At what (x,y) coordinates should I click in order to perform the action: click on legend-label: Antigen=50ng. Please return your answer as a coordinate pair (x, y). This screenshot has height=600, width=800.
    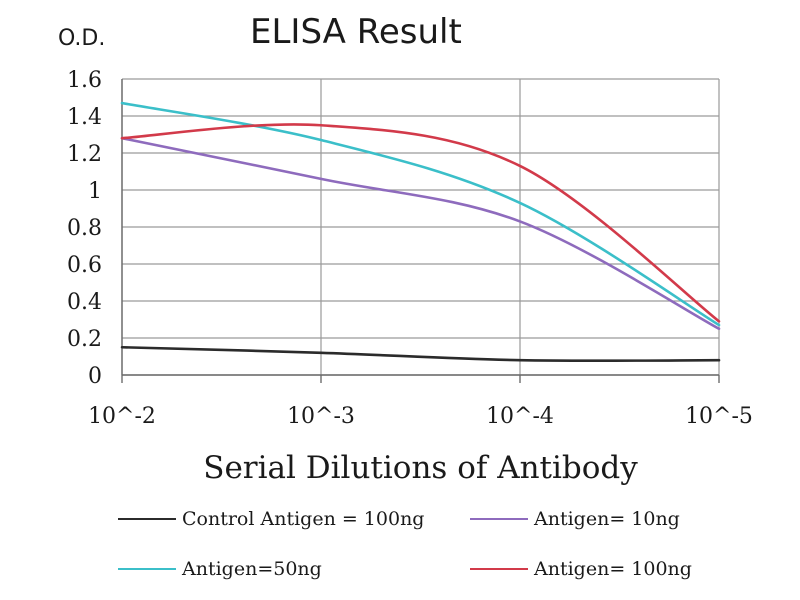
    Looking at the image, I should click on (252, 569).